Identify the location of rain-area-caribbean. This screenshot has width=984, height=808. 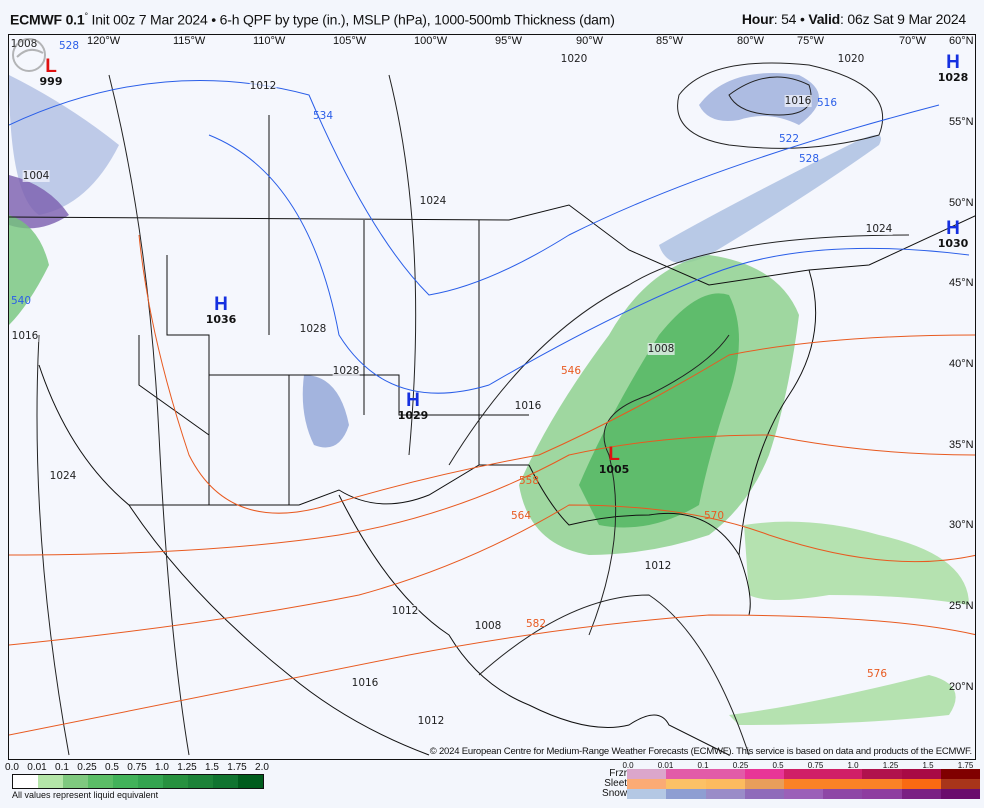
(842, 700).